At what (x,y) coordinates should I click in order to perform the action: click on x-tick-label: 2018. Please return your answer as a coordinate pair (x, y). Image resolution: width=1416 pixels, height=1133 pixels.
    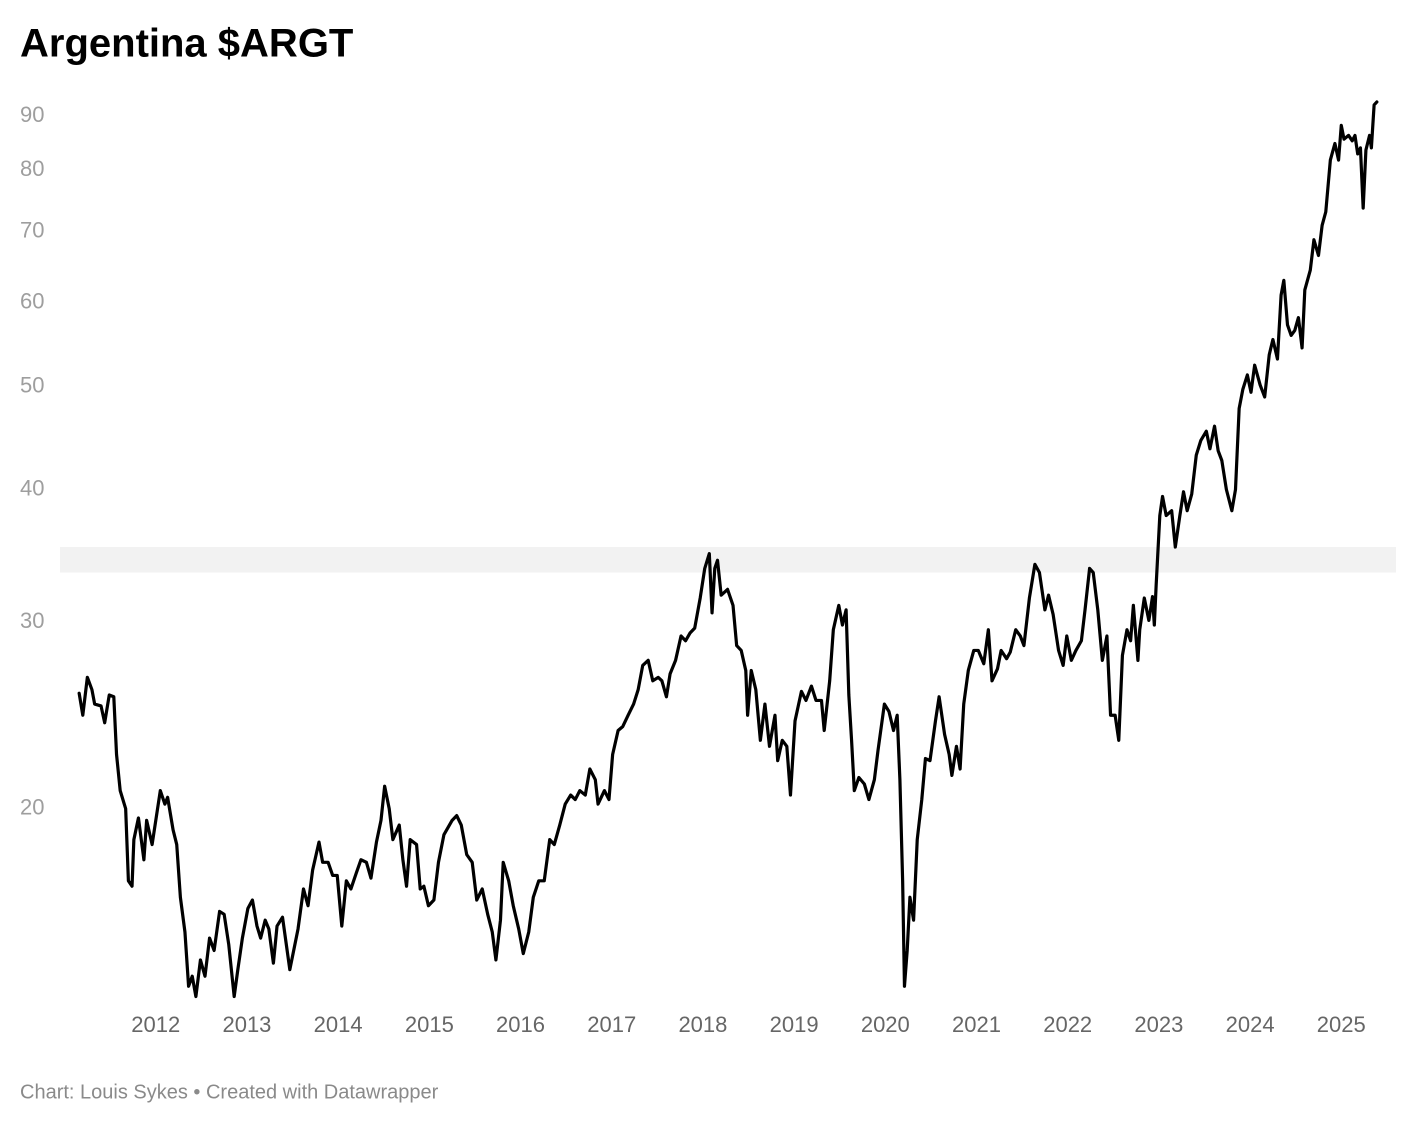
    Looking at the image, I should click on (702, 1024).